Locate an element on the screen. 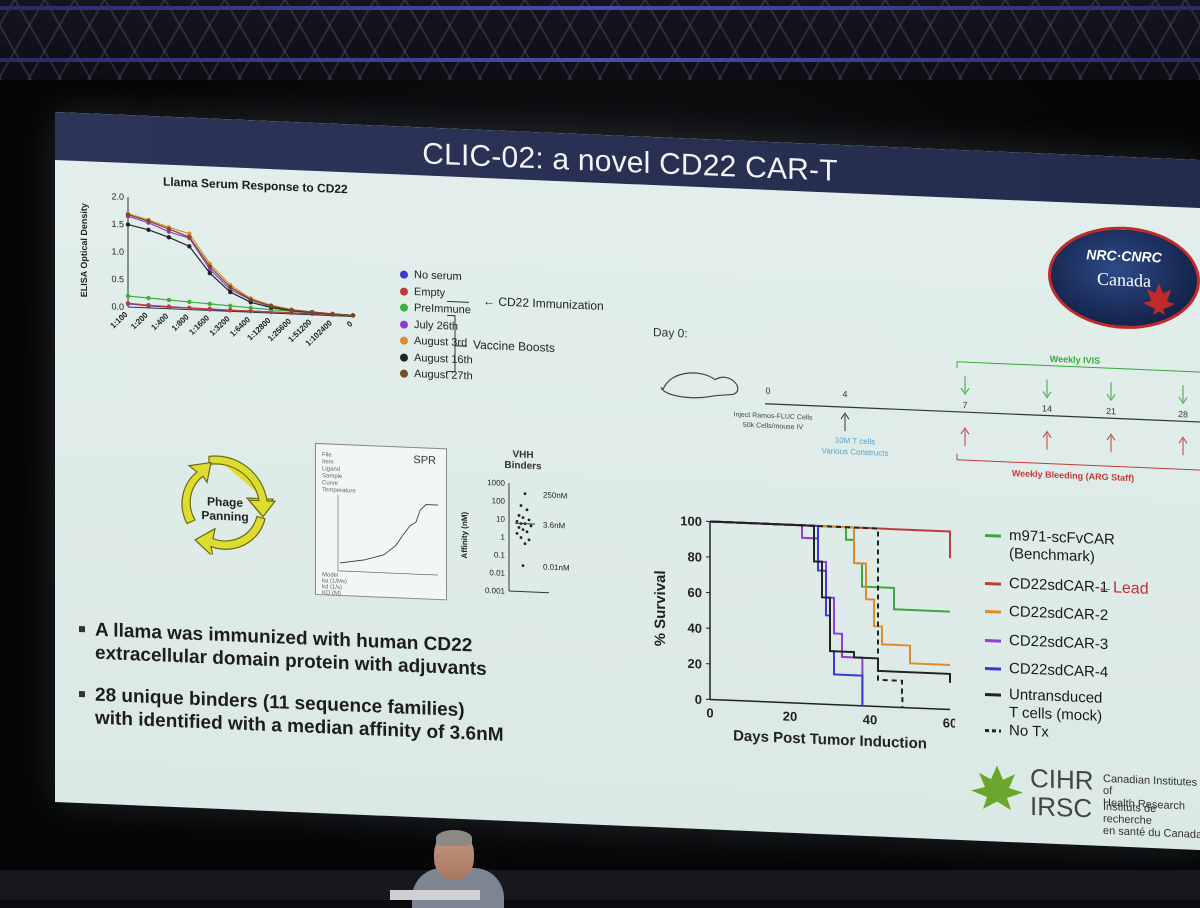 Image resolution: width=1200 pixels, height=908 pixels. weekly-ivis-label: Weekly IVIS is located at coordinates (1075, 360).